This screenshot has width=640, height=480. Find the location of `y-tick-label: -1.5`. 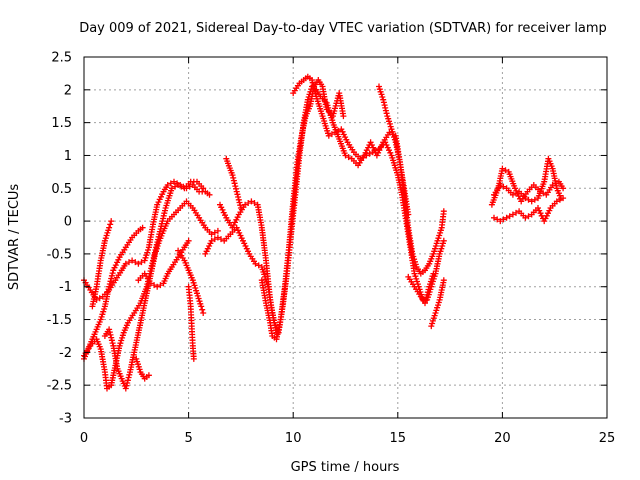

y-tick-label: -1.5 is located at coordinates (59, 320).